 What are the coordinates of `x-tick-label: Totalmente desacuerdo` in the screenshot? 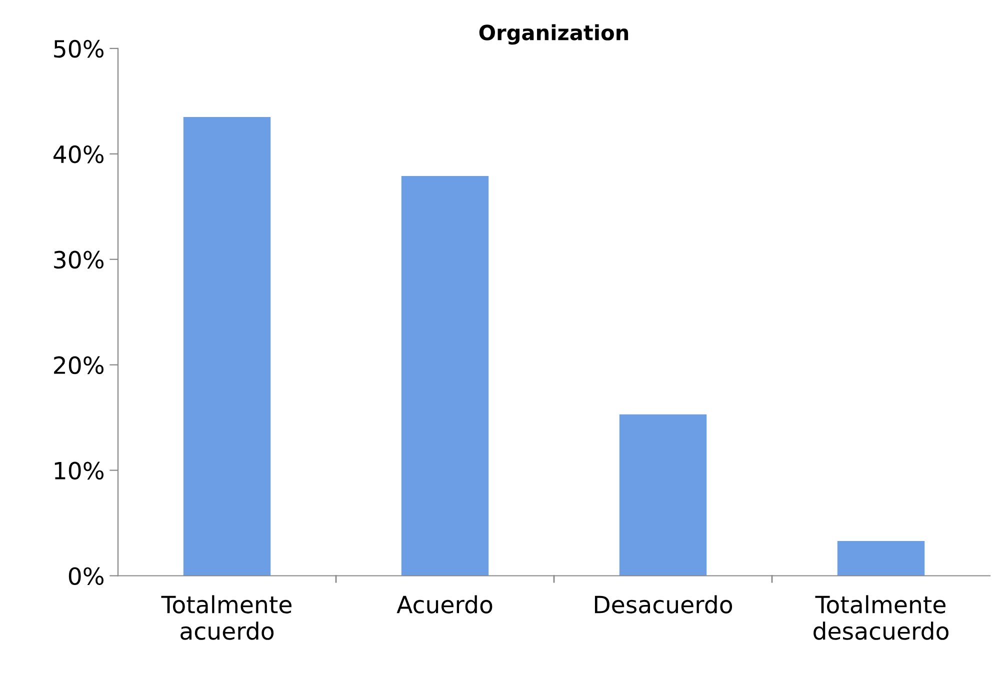 It's located at (881, 617).